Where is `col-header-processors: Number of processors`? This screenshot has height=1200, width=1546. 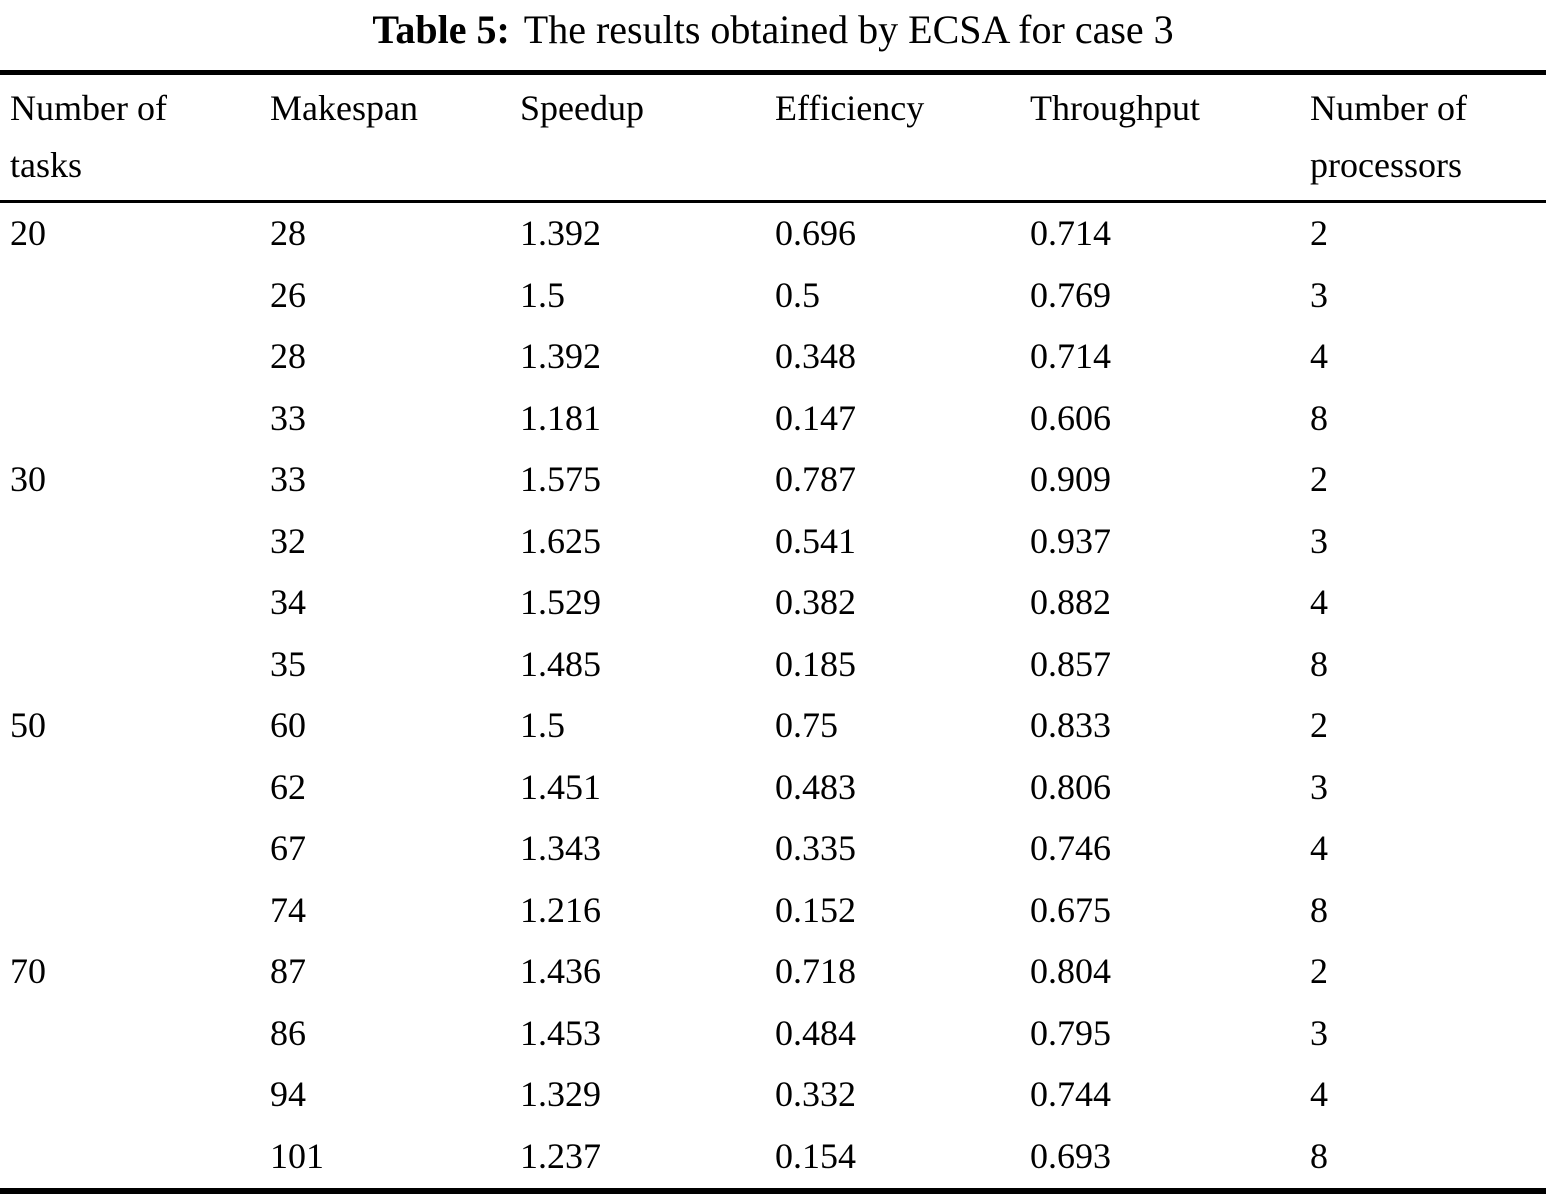 col-header-processors: Number of processors is located at coordinates (1428, 137).